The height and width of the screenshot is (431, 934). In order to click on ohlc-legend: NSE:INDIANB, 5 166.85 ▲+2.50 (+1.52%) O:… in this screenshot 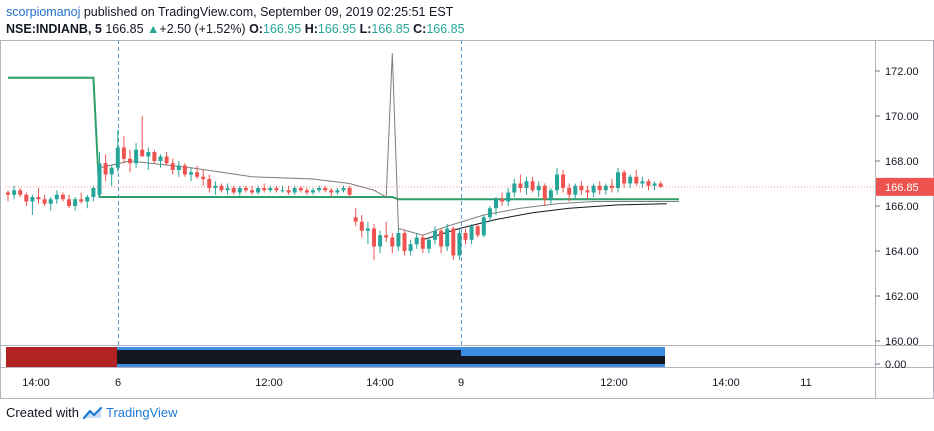, I will do `click(235, 29)`.